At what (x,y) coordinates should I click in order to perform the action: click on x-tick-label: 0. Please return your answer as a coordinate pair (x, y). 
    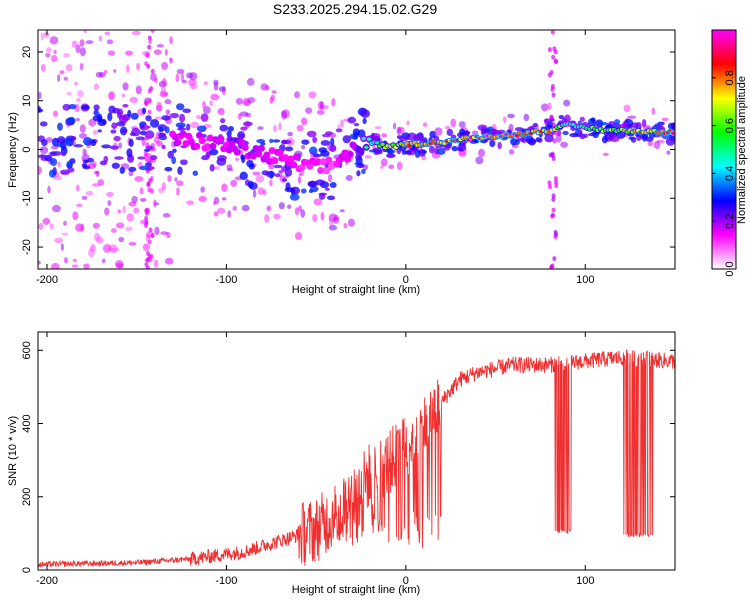
    Looking at the image, I should click on (406, 581).